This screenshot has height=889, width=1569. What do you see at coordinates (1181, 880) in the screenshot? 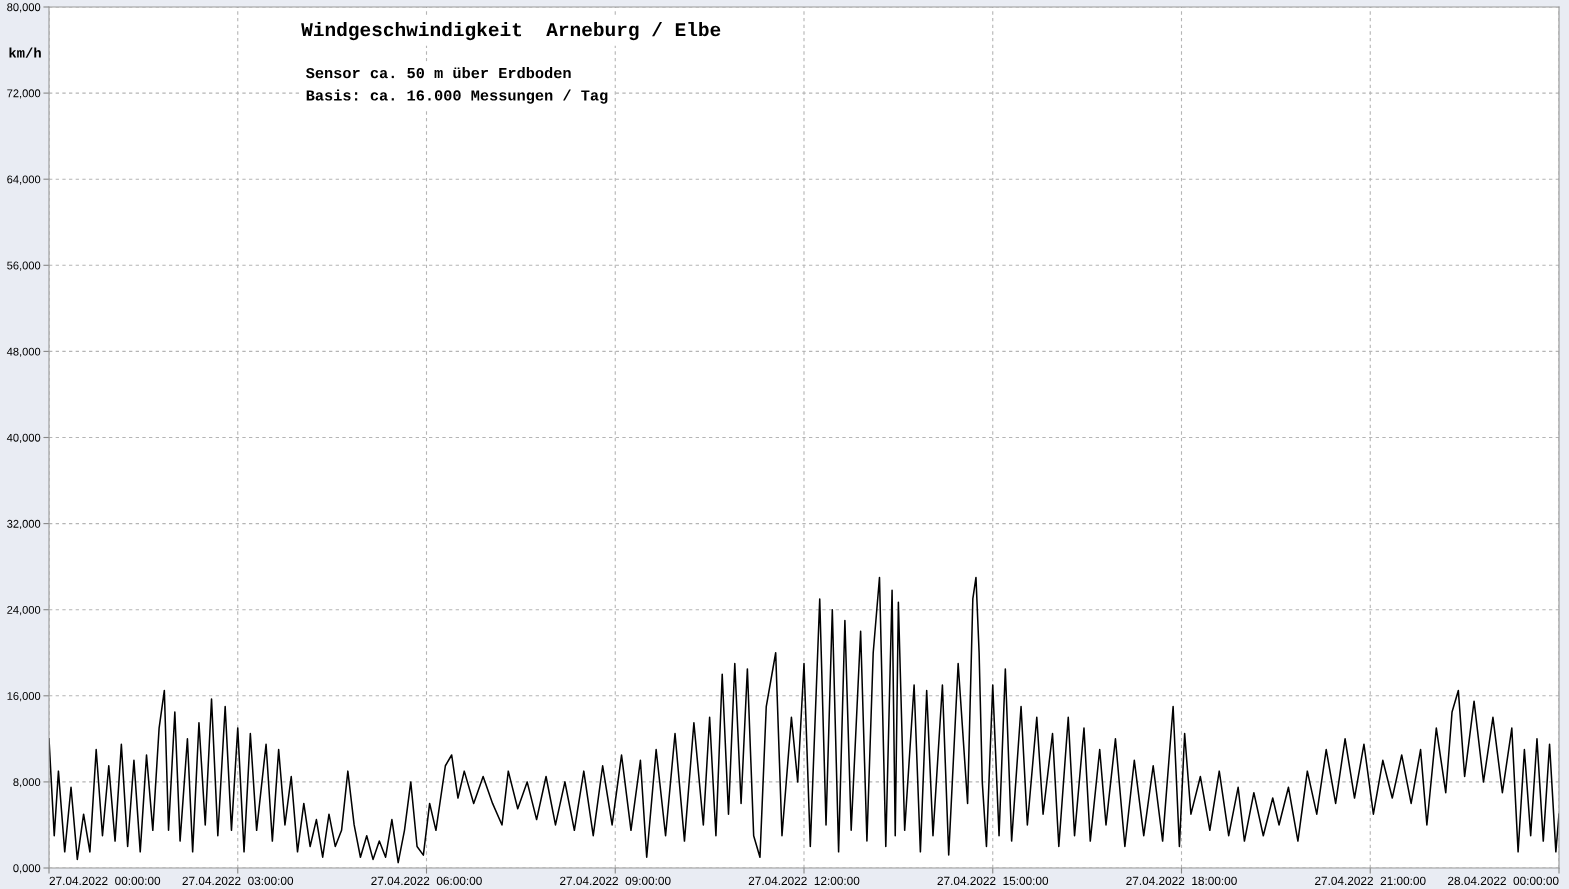
I see `x-tick-label: 27.04.2022 18:00:00` at bounding box center [1181, 880].